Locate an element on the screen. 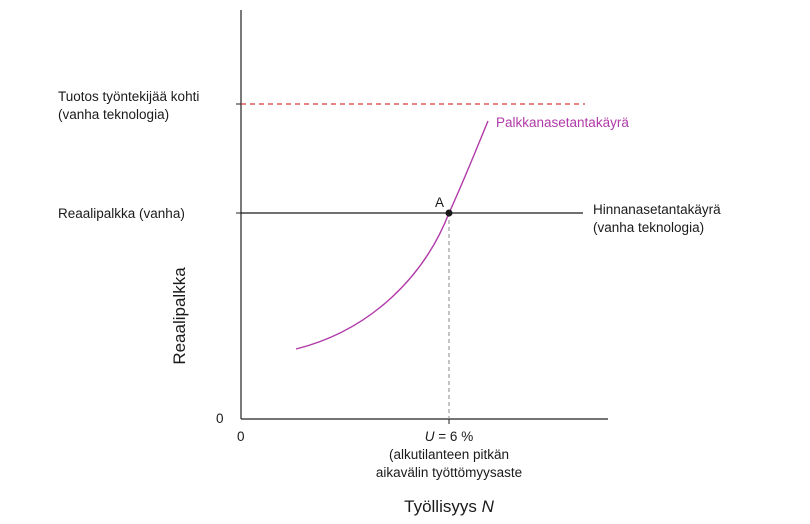  unemployment-label: U = 6 % is located at coordinates (449, 436).